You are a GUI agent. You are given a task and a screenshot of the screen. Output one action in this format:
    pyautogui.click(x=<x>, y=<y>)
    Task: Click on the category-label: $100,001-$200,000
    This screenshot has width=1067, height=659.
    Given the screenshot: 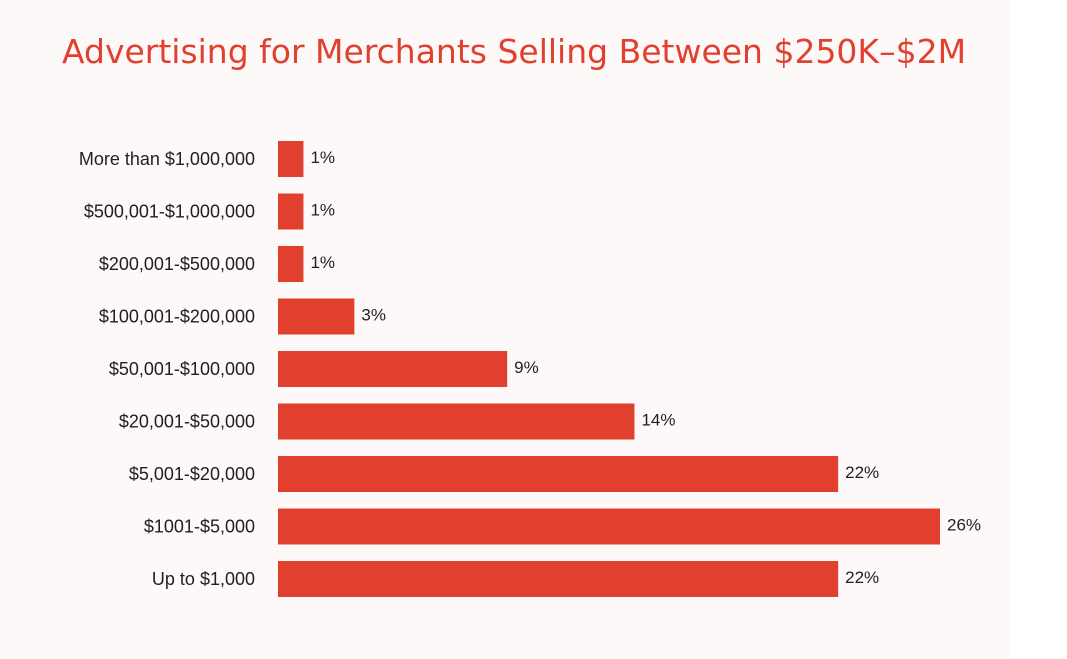 What is the action you would take?
    pyautogui.click(x=177, y=317)
    